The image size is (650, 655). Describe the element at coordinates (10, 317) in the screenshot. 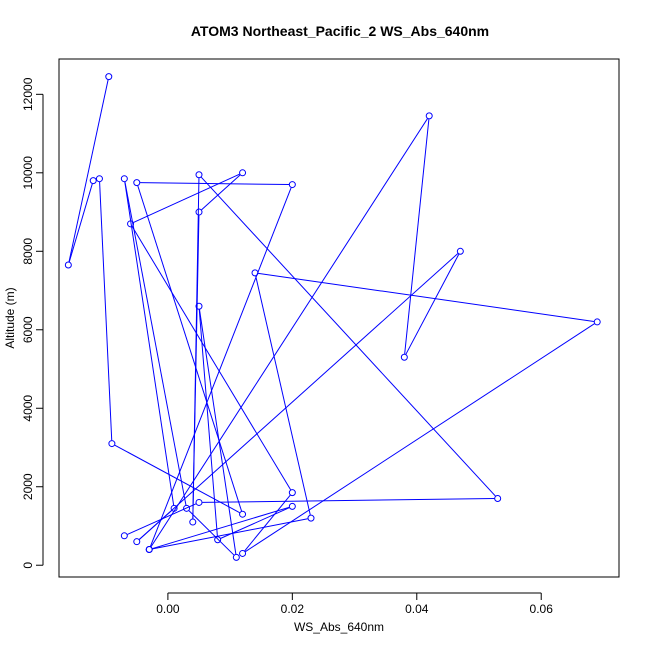

I see `y-axis-label: Altitude (m)` at that location.